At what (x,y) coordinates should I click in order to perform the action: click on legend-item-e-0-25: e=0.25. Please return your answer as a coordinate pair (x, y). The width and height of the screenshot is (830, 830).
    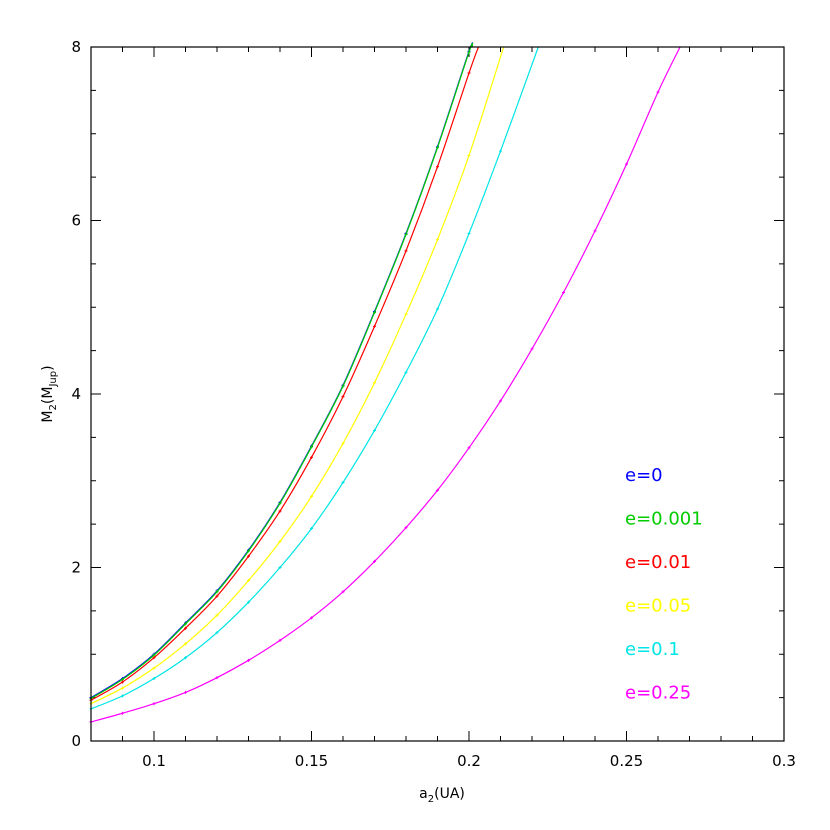
    Looking at the image, I should click on (658, 693).